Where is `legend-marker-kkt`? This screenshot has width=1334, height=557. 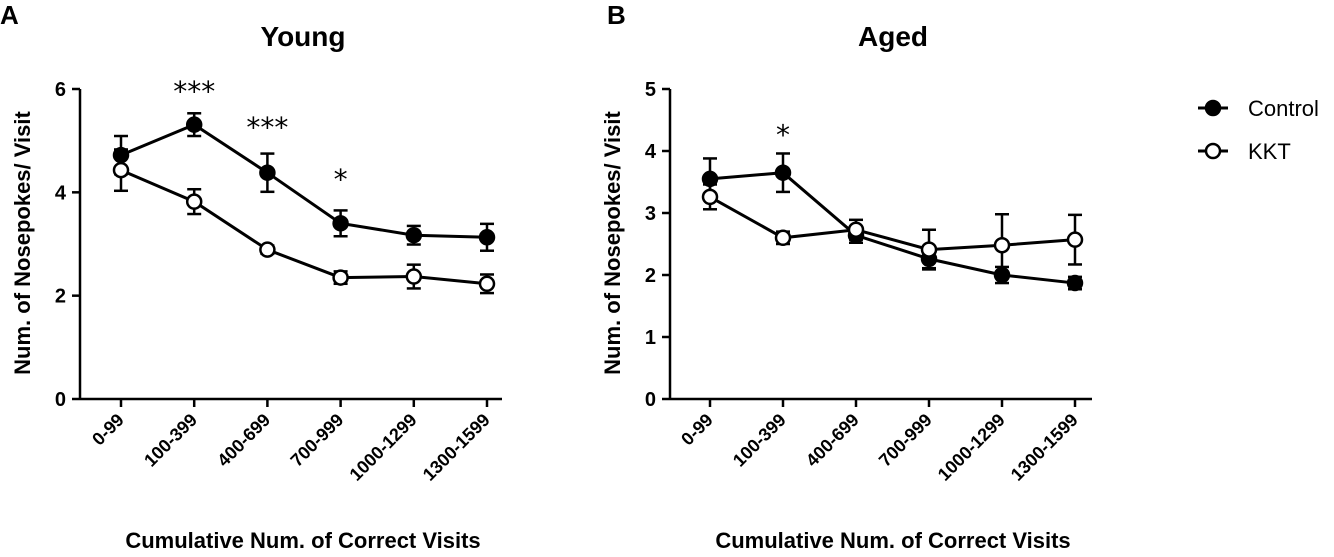
legend-marker-kkt is located at coordinates (1213, 151).